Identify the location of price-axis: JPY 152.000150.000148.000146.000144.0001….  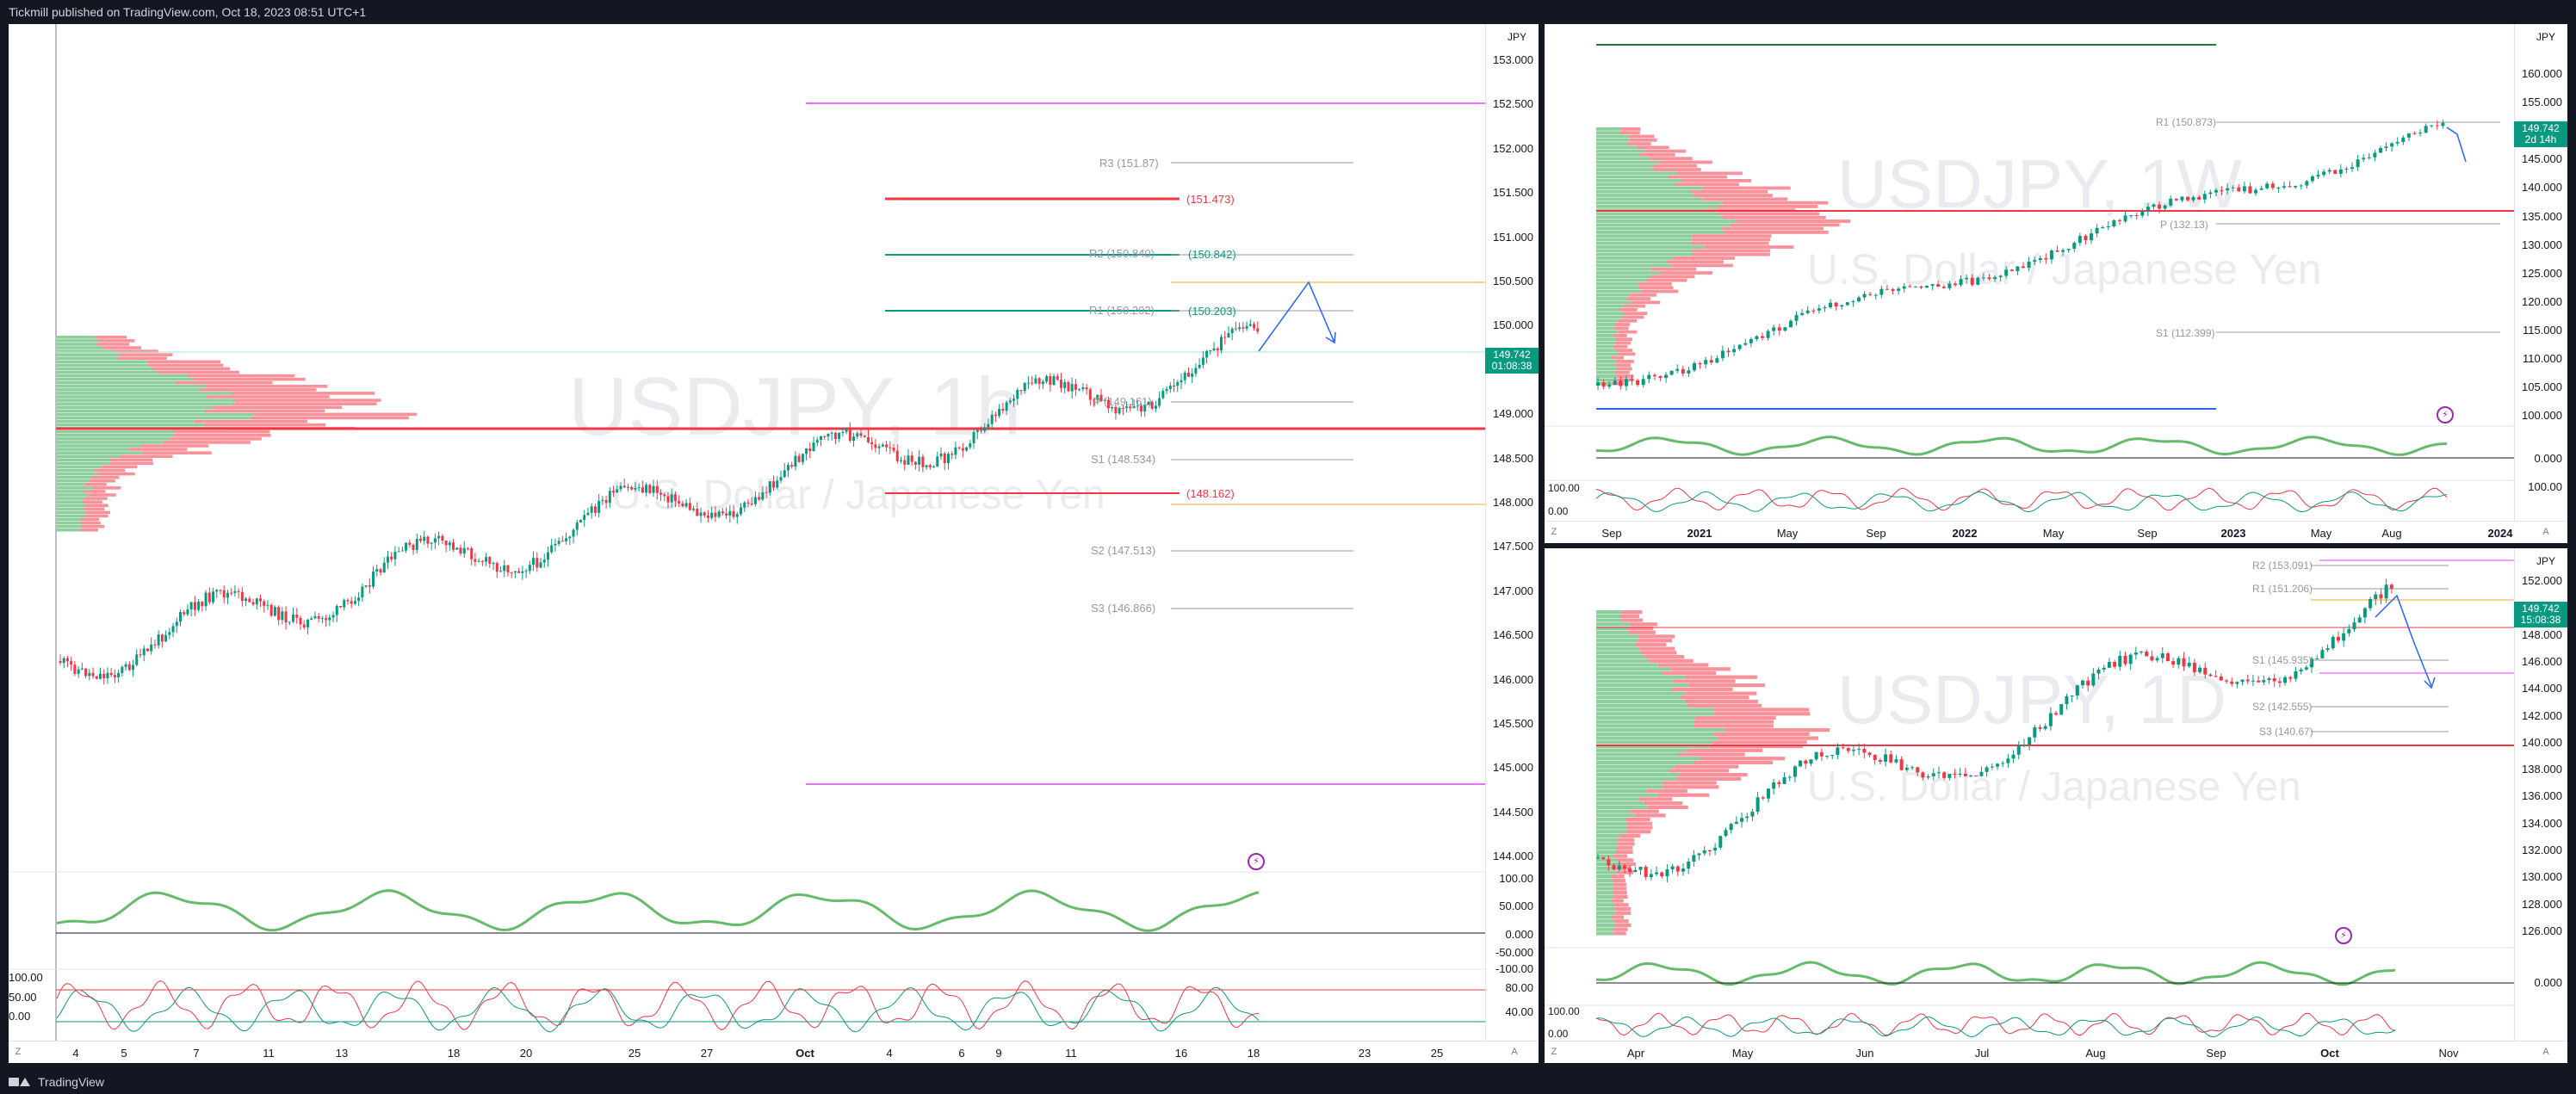
(2541, 805).